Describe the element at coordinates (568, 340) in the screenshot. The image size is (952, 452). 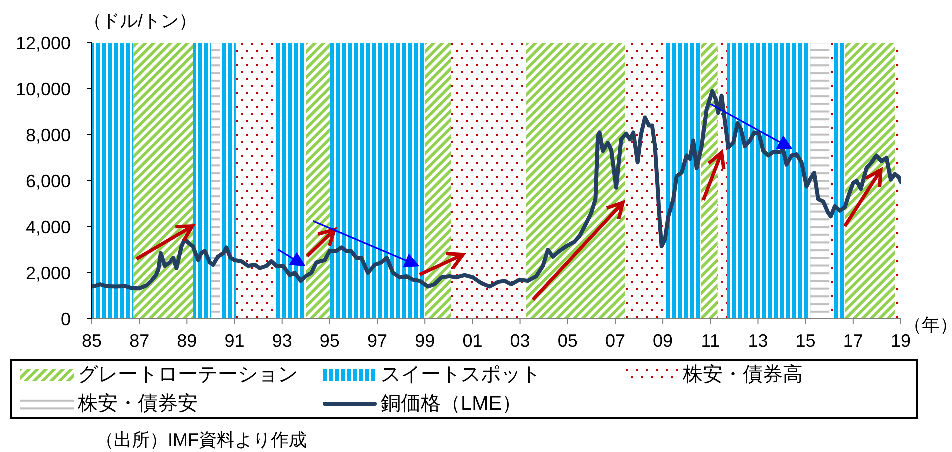
I see `x-tick-label: 05` at that location.